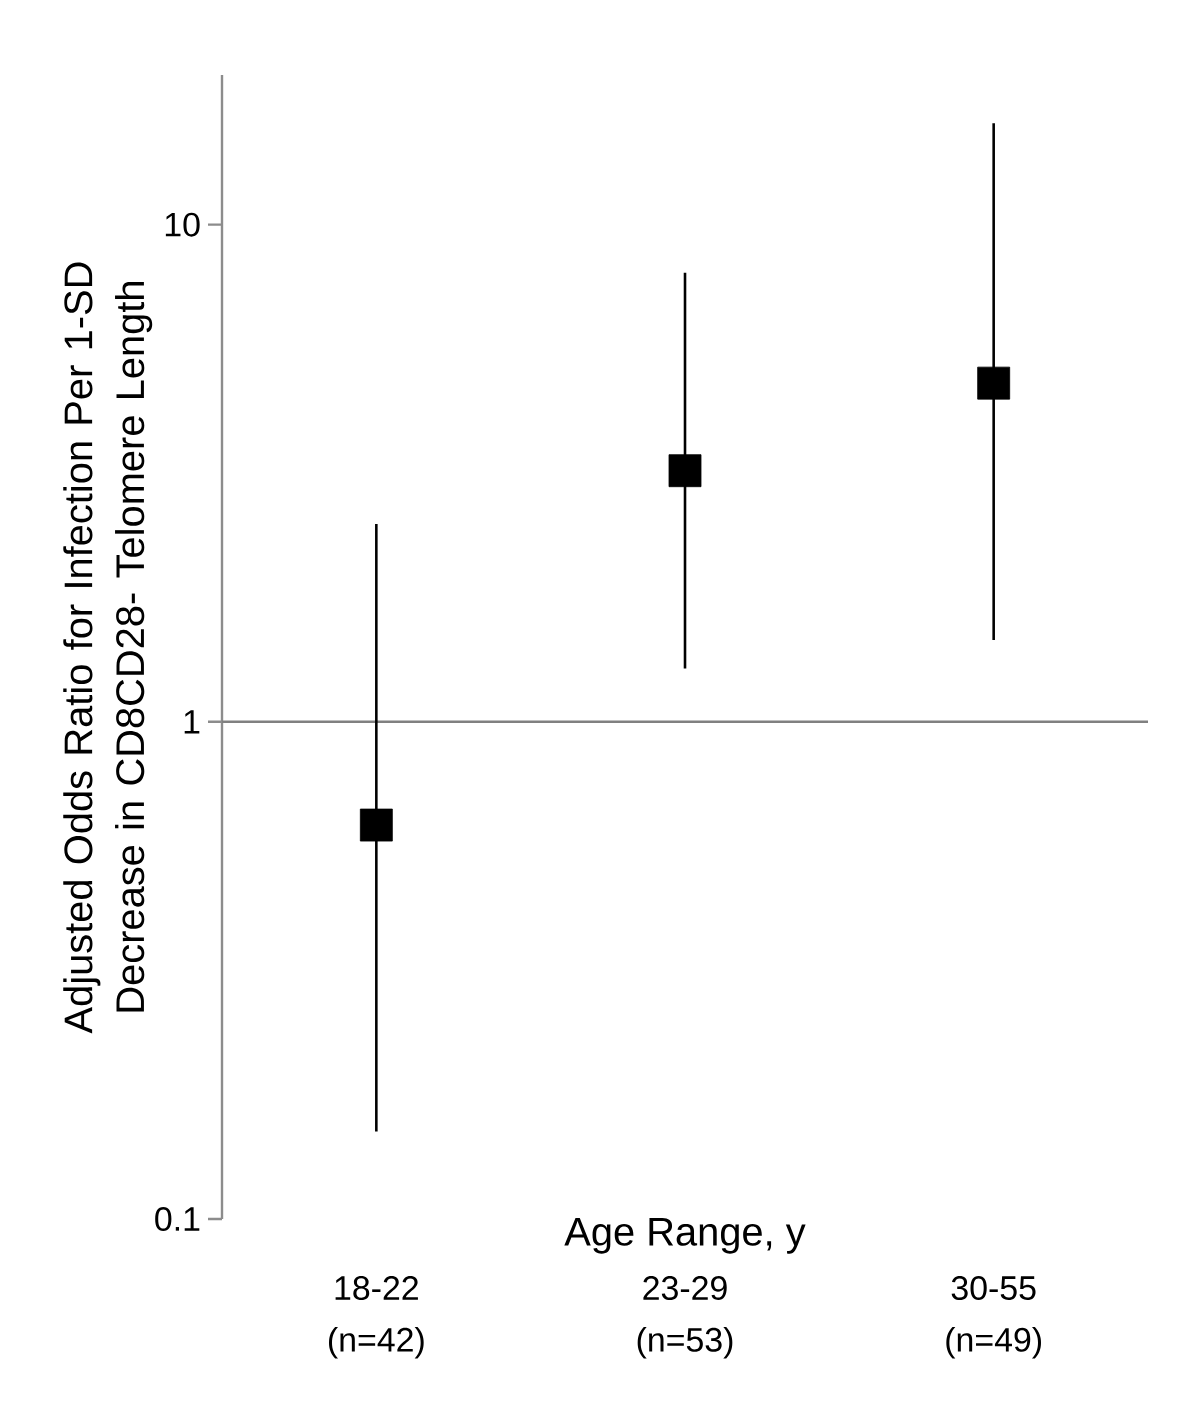 This screenshot has width=1190, height=1416. What do you see at coordinates (108, 648) in the screenshot?
I see `y-axis-title: Adjusted Odds Ratio for Infection Per 1-SD Decrease in CD8CD28- Telomere Length` at bounding box center [108, 648].